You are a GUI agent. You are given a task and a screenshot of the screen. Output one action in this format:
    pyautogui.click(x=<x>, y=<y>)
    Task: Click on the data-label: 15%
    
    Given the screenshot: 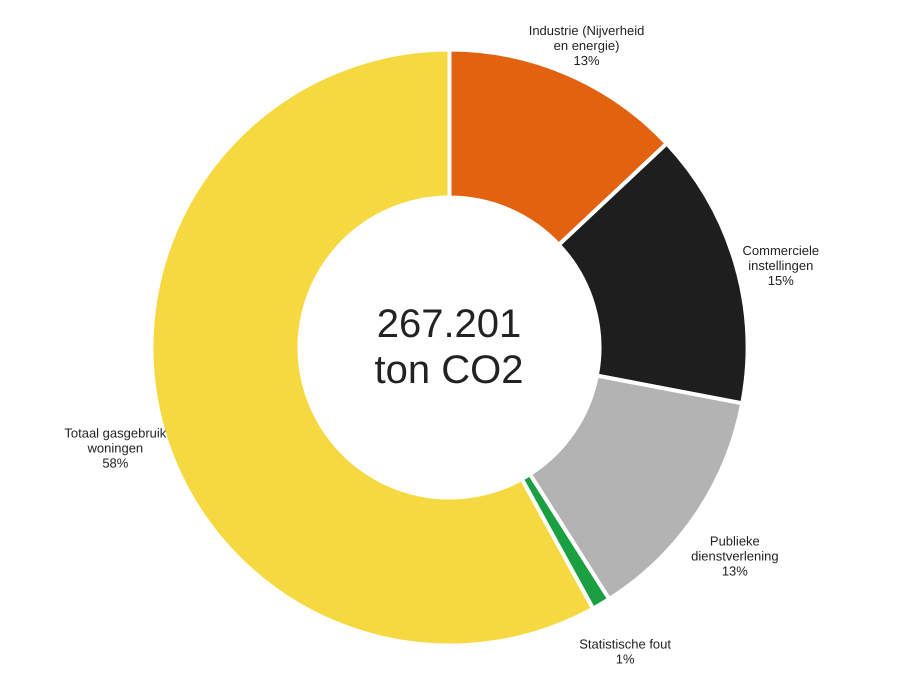 What is the action you would take?
    pyautogui.click(x=781, y=280)
    